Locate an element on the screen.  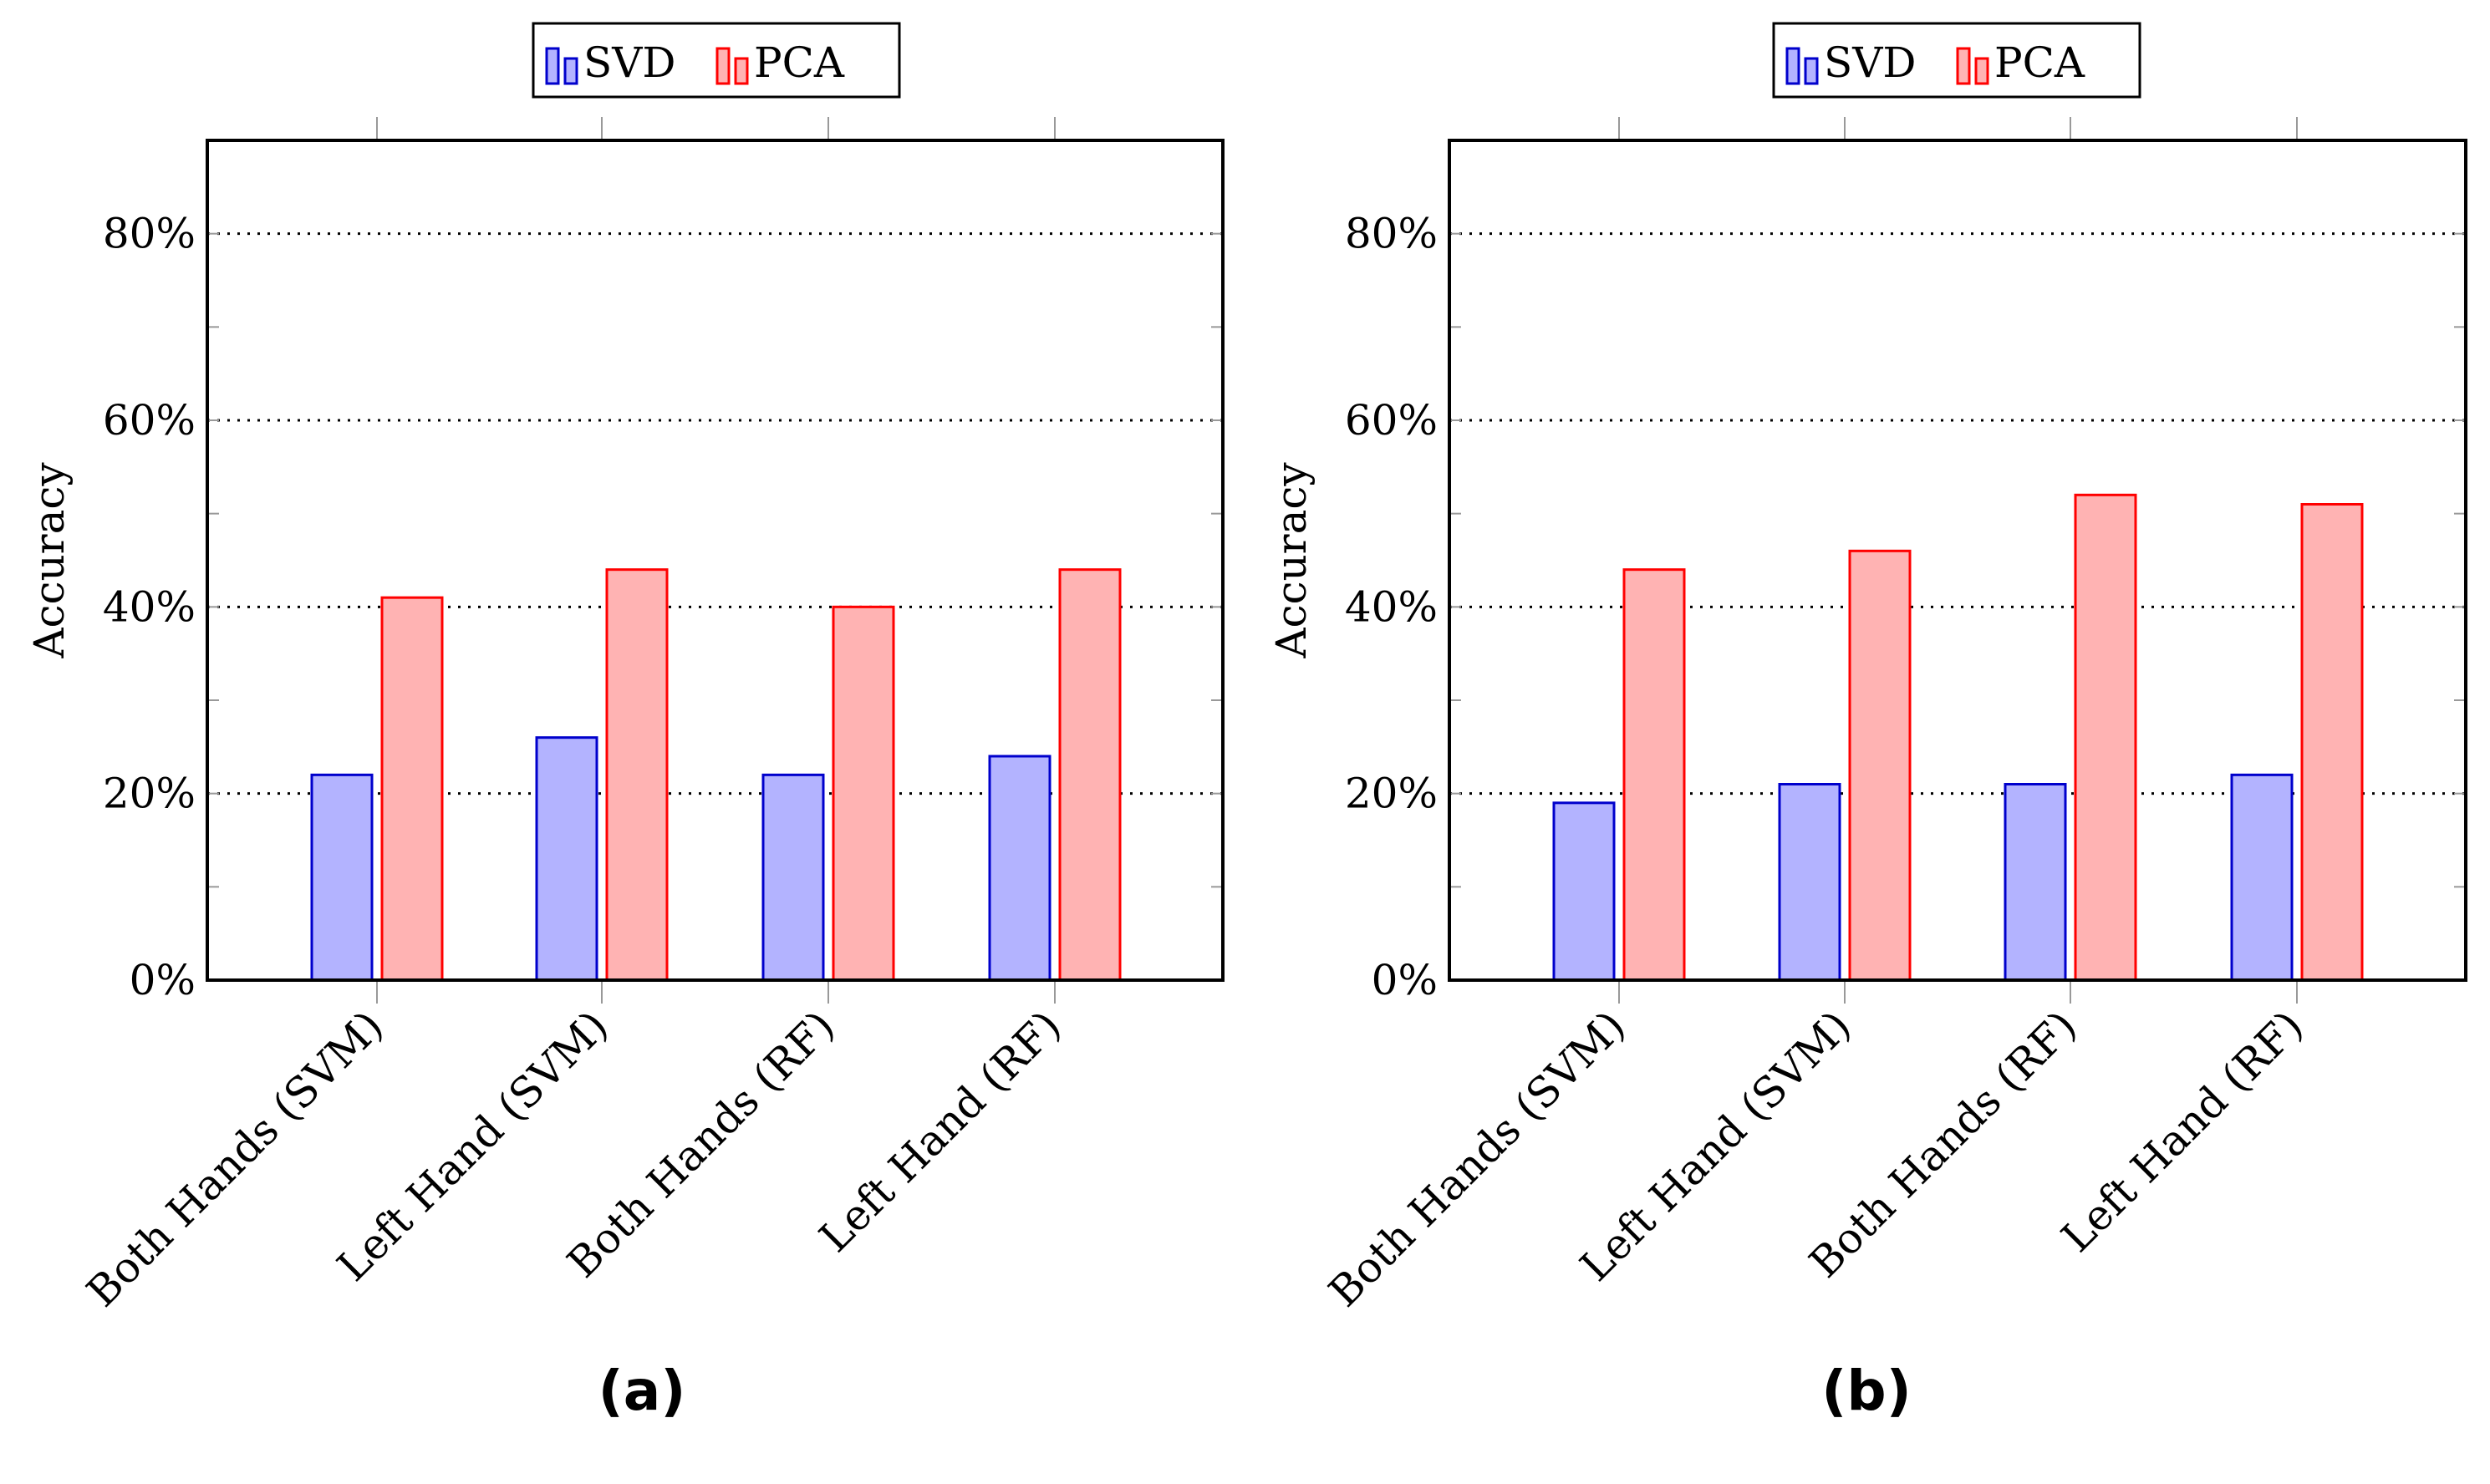
panel-label: (a) is located at coordinates (642, 1391).